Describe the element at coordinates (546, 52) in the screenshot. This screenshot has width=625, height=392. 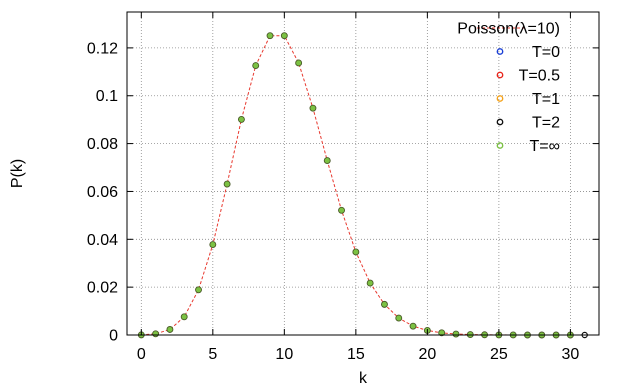
I see `legend-label: T=0` at that location.